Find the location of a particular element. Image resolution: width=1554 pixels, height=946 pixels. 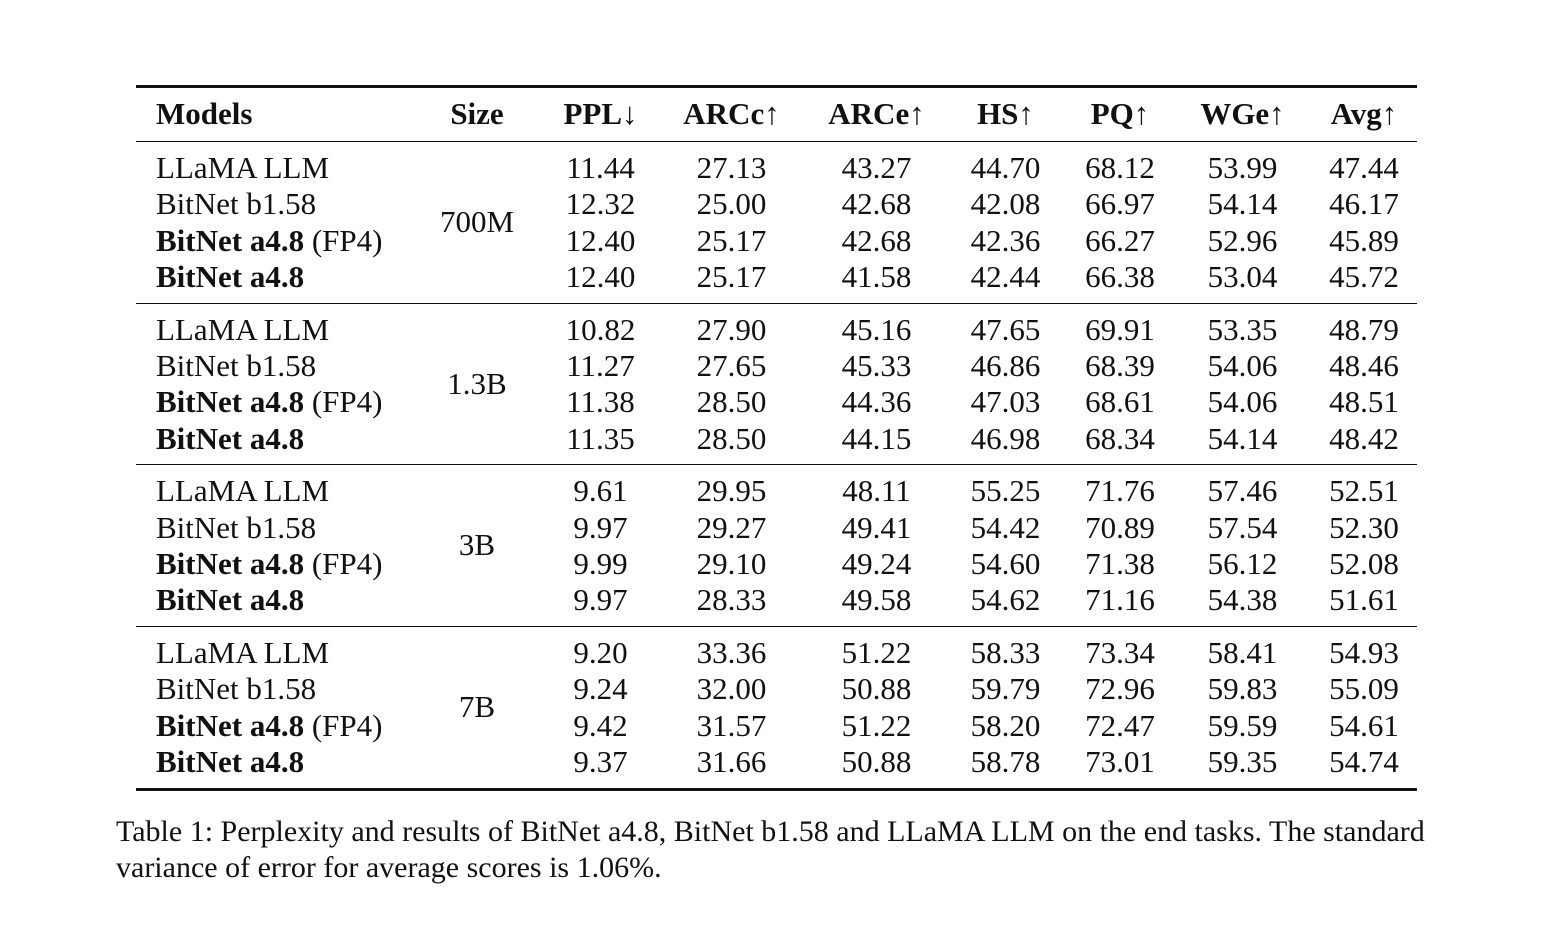

avg-cell: 54.61 is located at coordinates (1364, 725).